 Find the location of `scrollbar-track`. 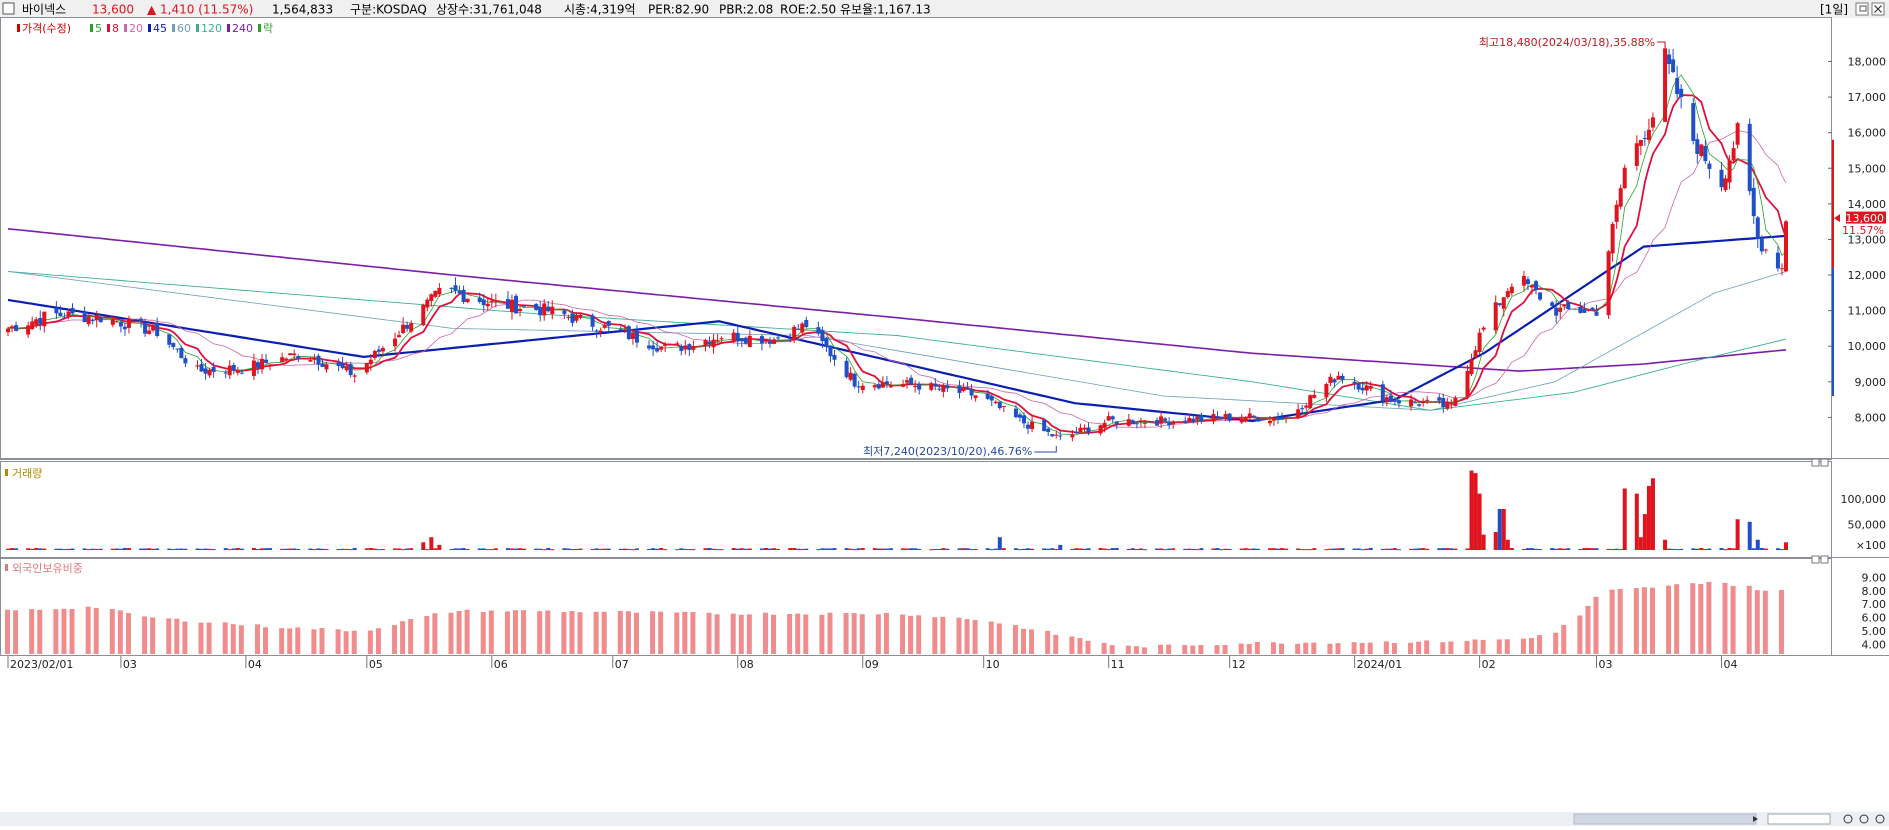

scrollbar-track is located at coordinates (944, 819).